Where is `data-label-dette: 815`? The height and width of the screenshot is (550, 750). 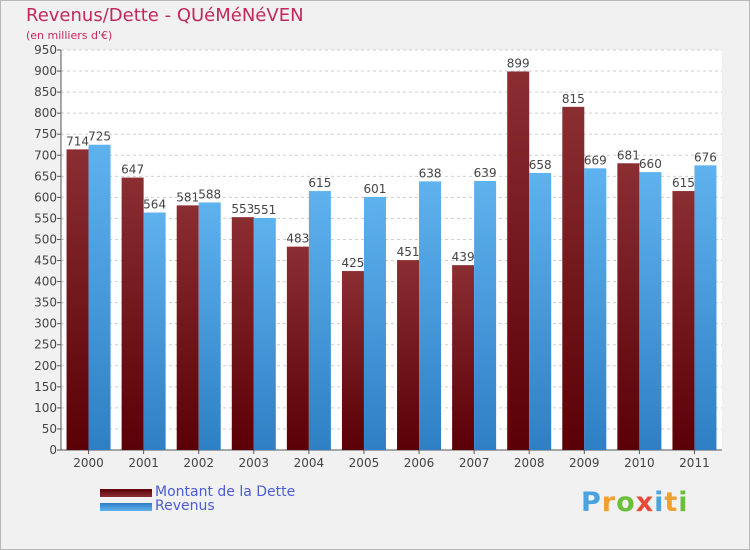 data-label-dette: 815 is located at coordinates (573, 99).